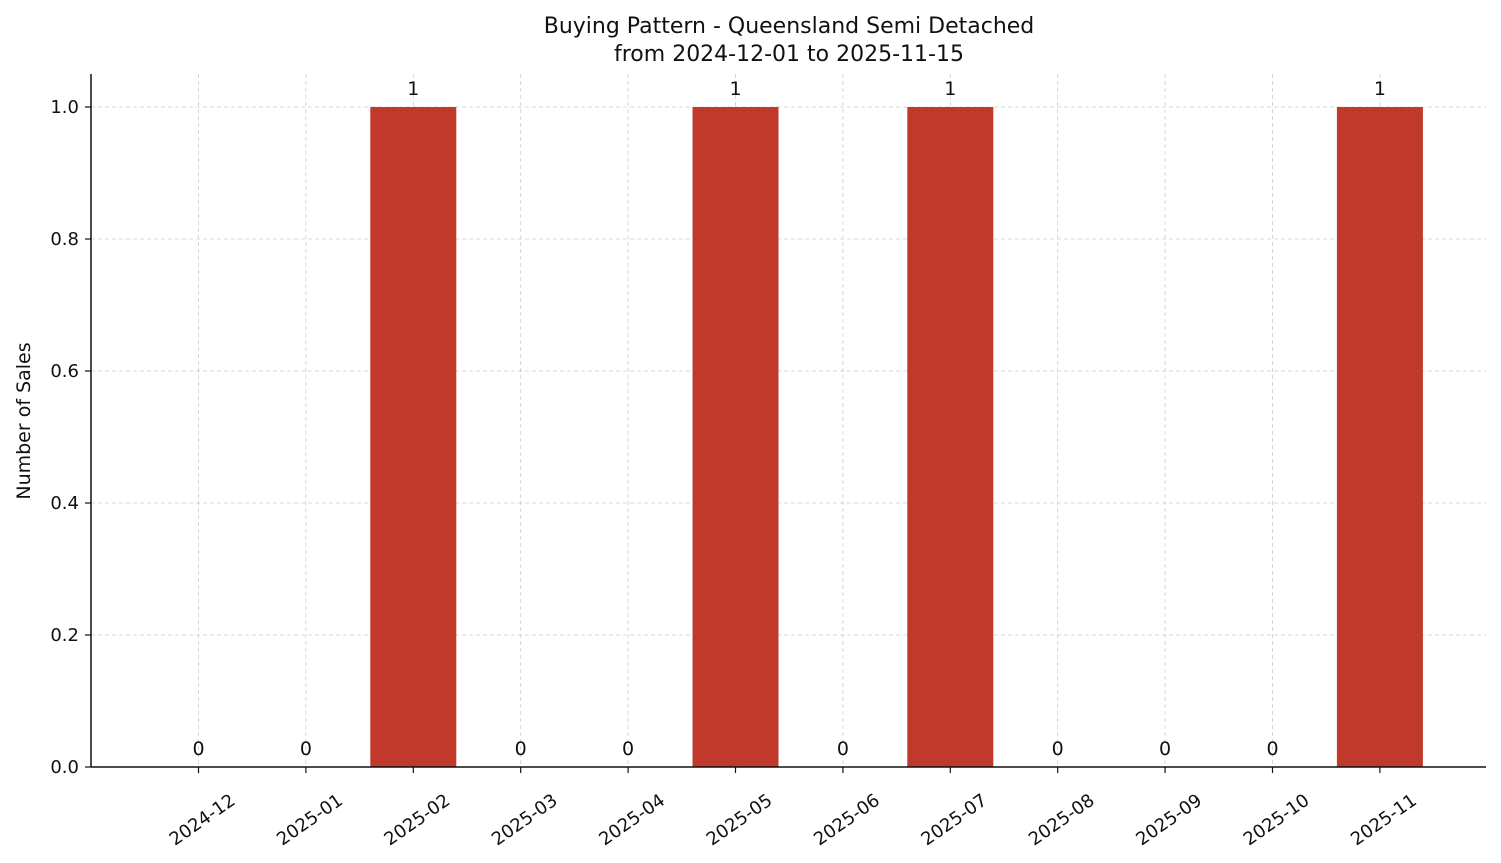 The width and height of the screenshot is (1501, 863). Describe the element at coordinates (203, 820) in the screenshot. I see `x-tick-label: 2024-12` at that location.